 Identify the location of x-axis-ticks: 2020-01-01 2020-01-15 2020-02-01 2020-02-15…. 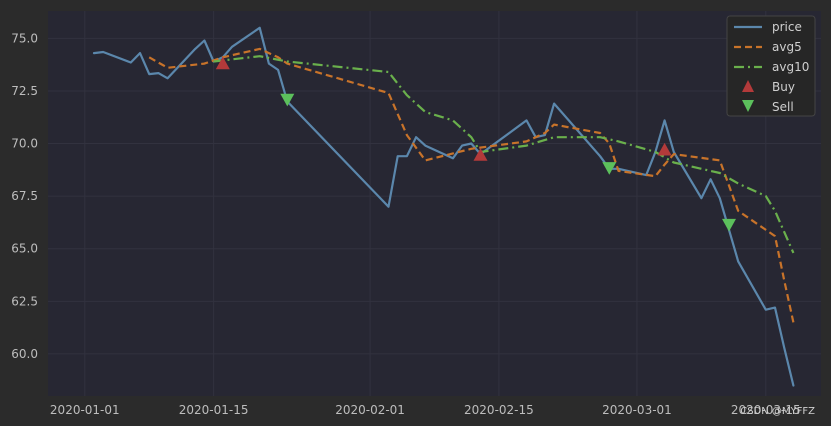
(425, 410).